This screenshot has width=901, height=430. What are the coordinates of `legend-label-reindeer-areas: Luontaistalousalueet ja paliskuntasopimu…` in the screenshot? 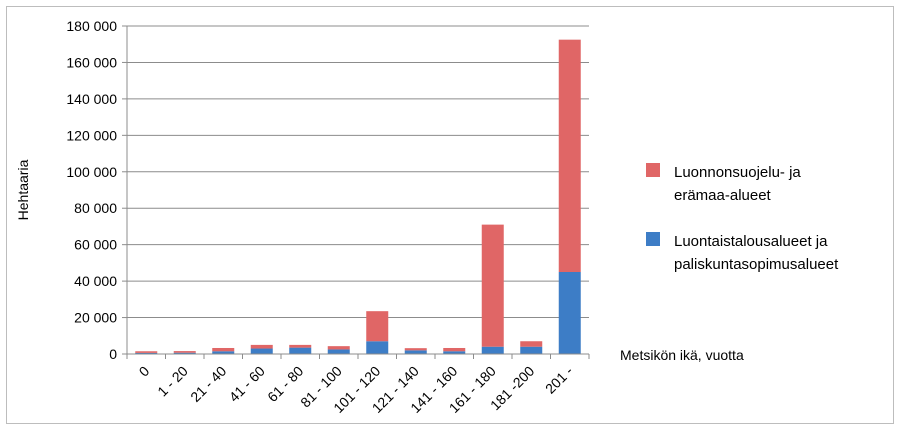 It's located at (756, 253).